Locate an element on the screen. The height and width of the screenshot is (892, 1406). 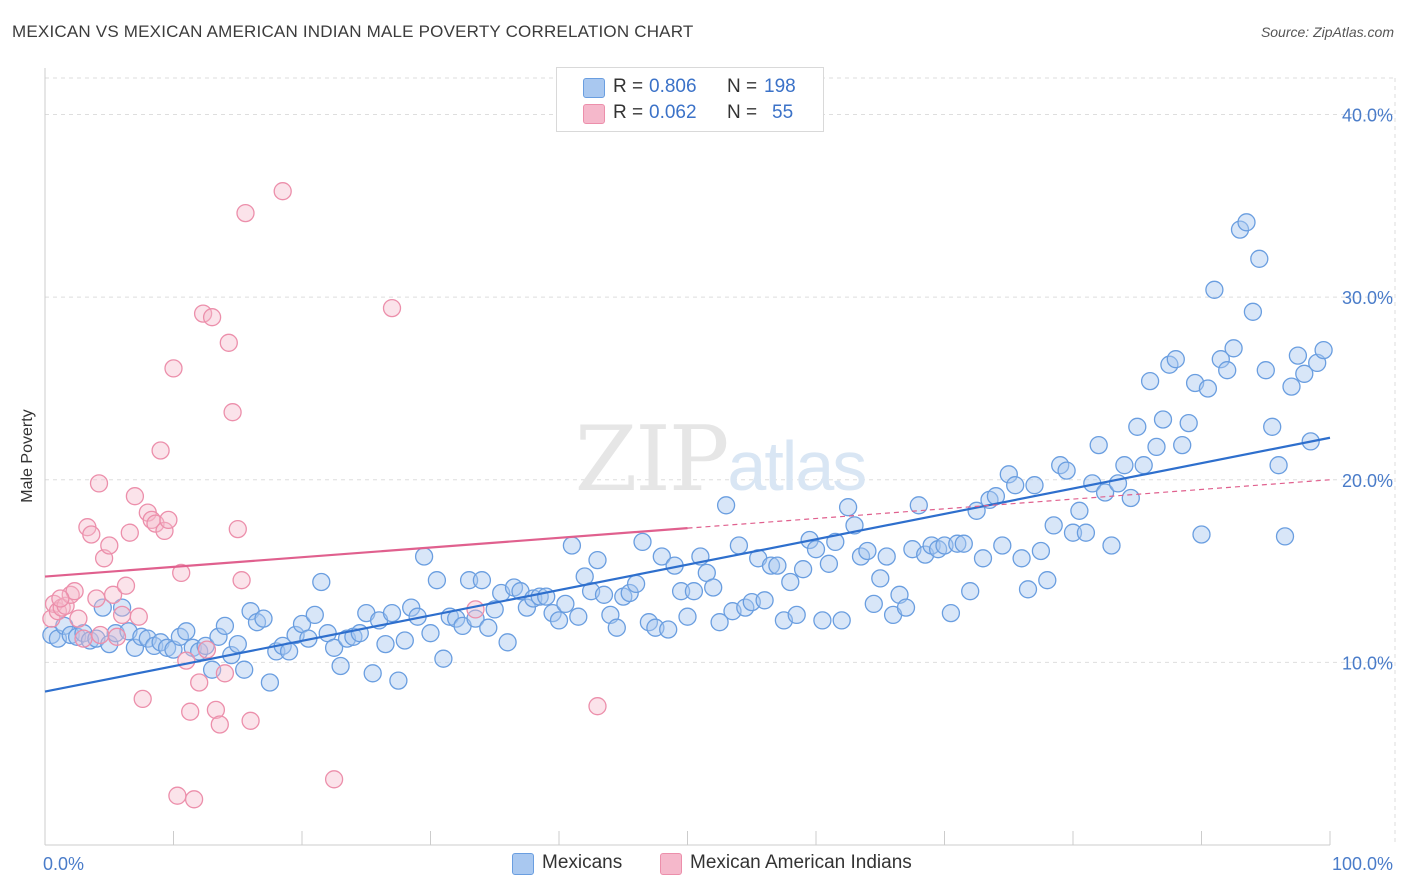
y-tick-label: 10.0% is located at coordinates (1367, 663).